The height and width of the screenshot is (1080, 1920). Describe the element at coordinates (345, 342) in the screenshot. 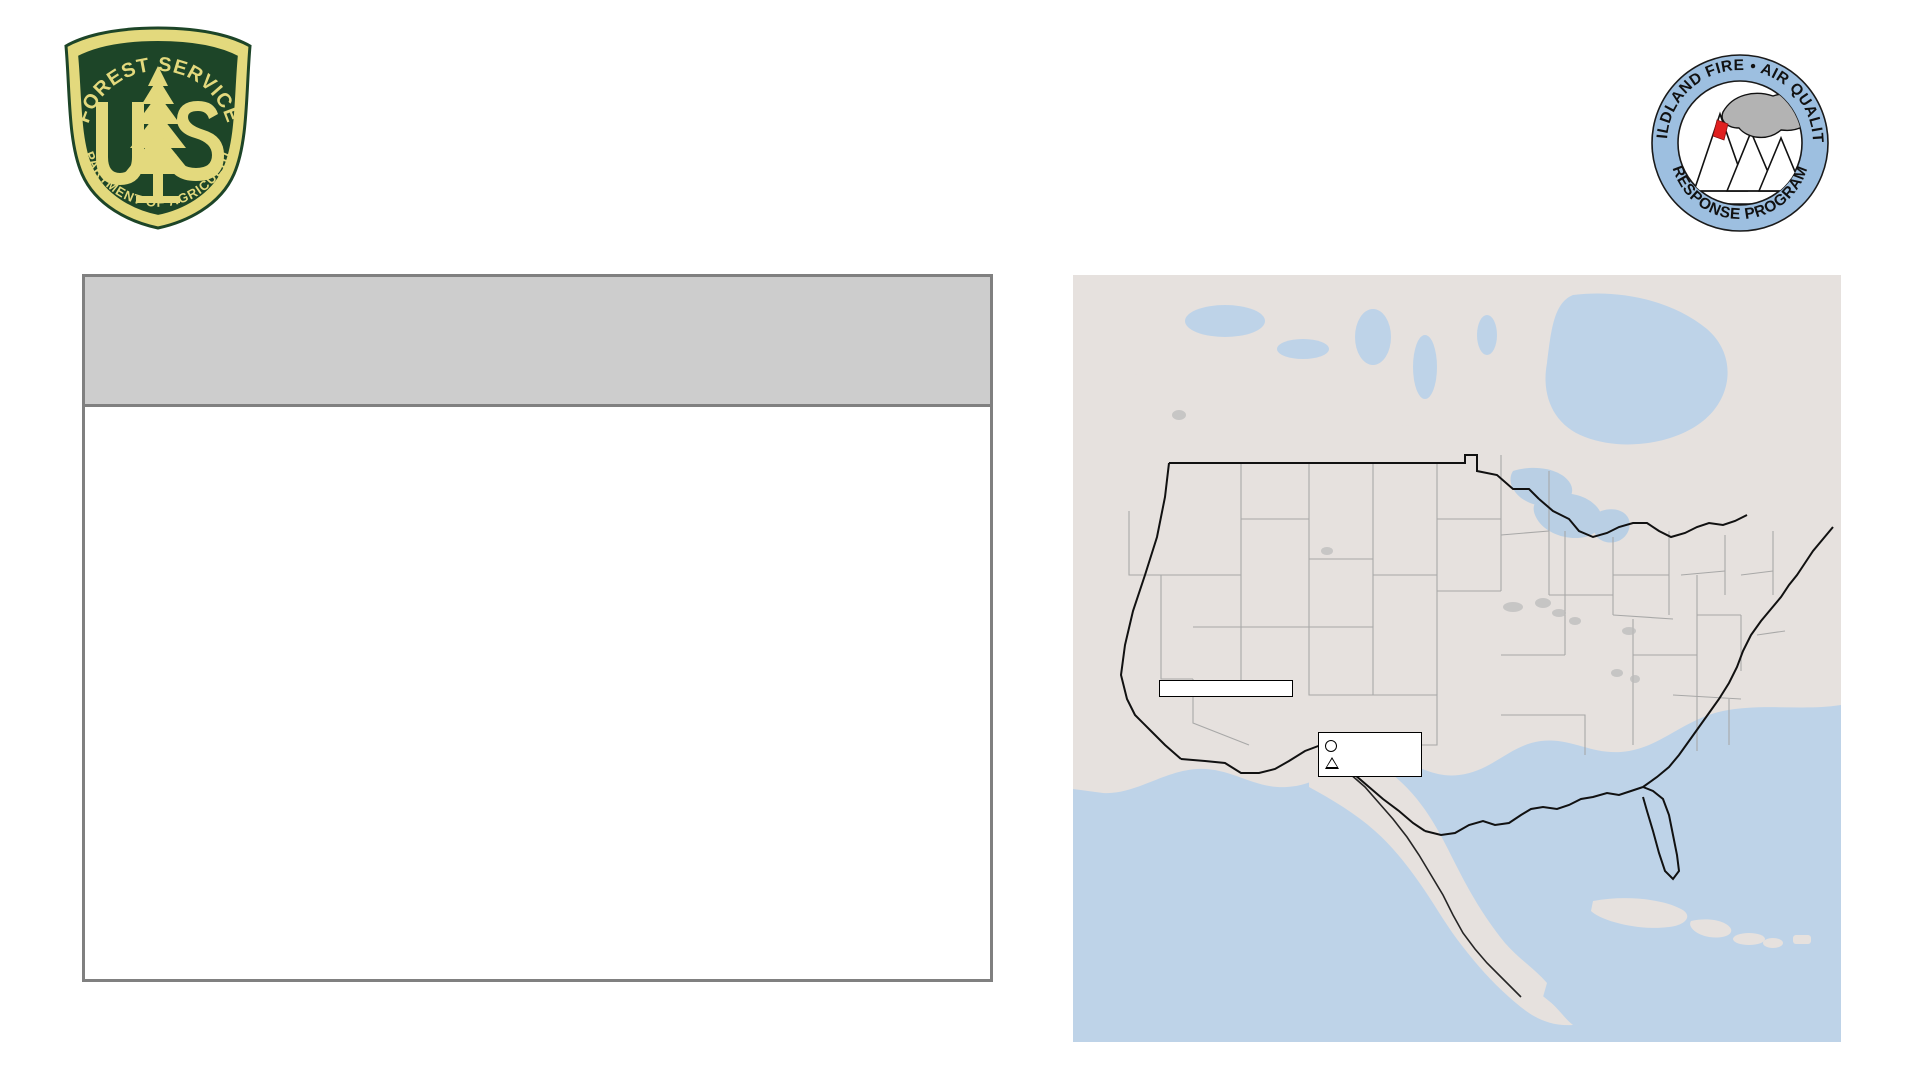

I see `column-header-site` at that location.